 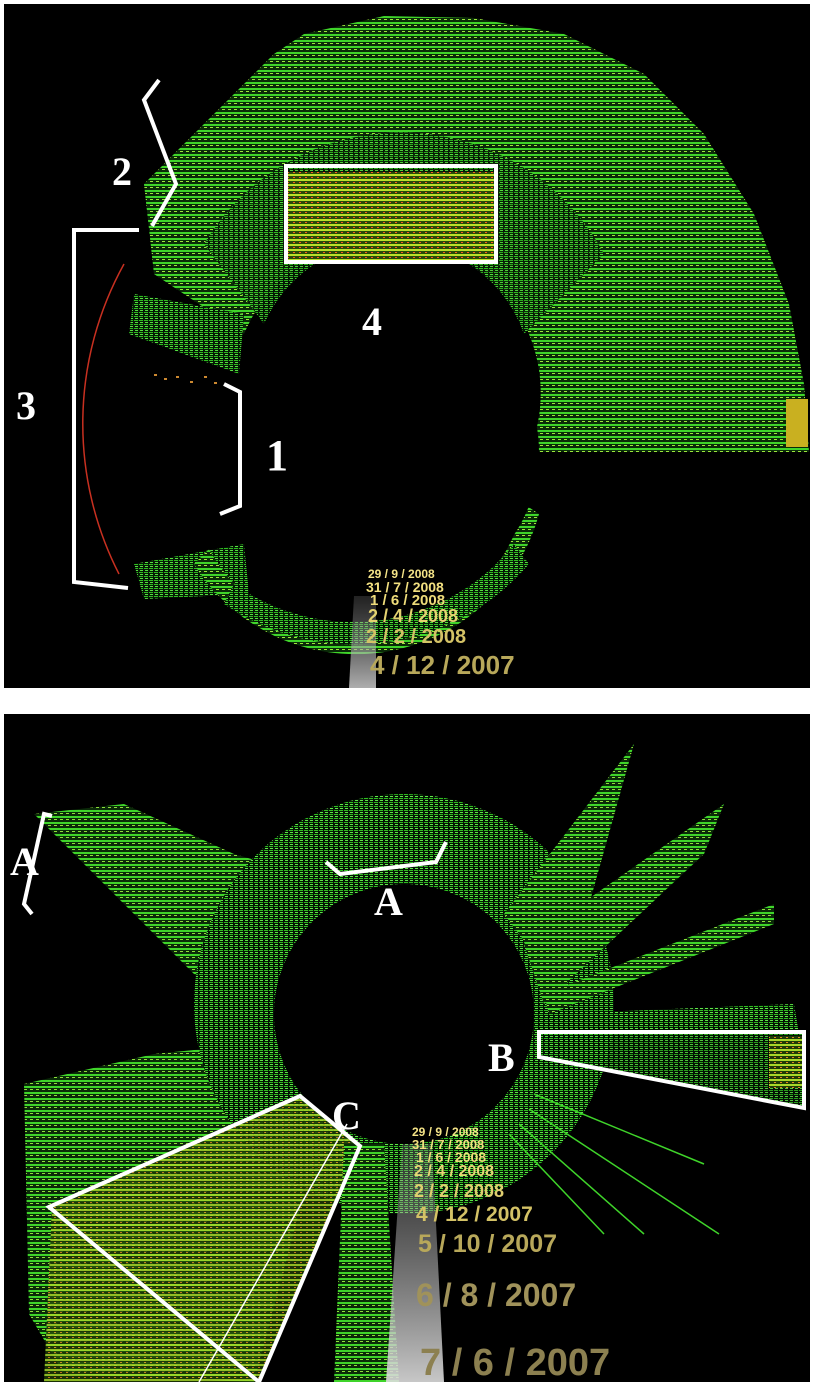 What do you see at coordinates (186, 334) in the screenshot?
I see `left-branch-upper` at bounding box center [186, 334].